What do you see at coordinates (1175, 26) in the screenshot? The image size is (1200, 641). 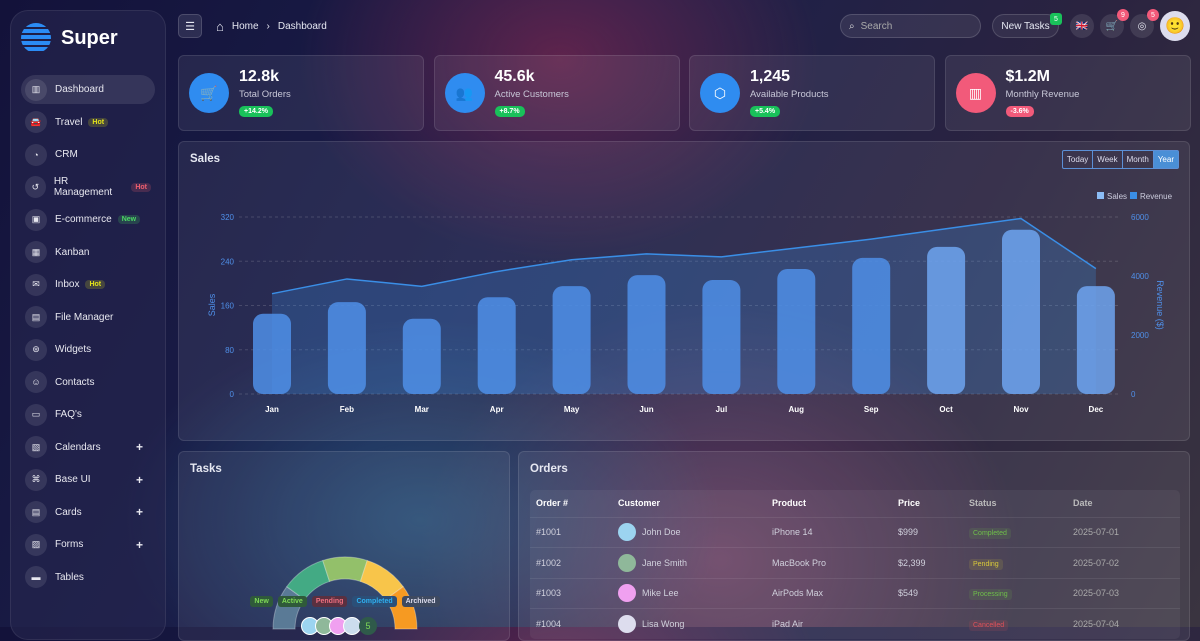 I see `user-avatar: 🙂` at bounding box center [1175, 26].